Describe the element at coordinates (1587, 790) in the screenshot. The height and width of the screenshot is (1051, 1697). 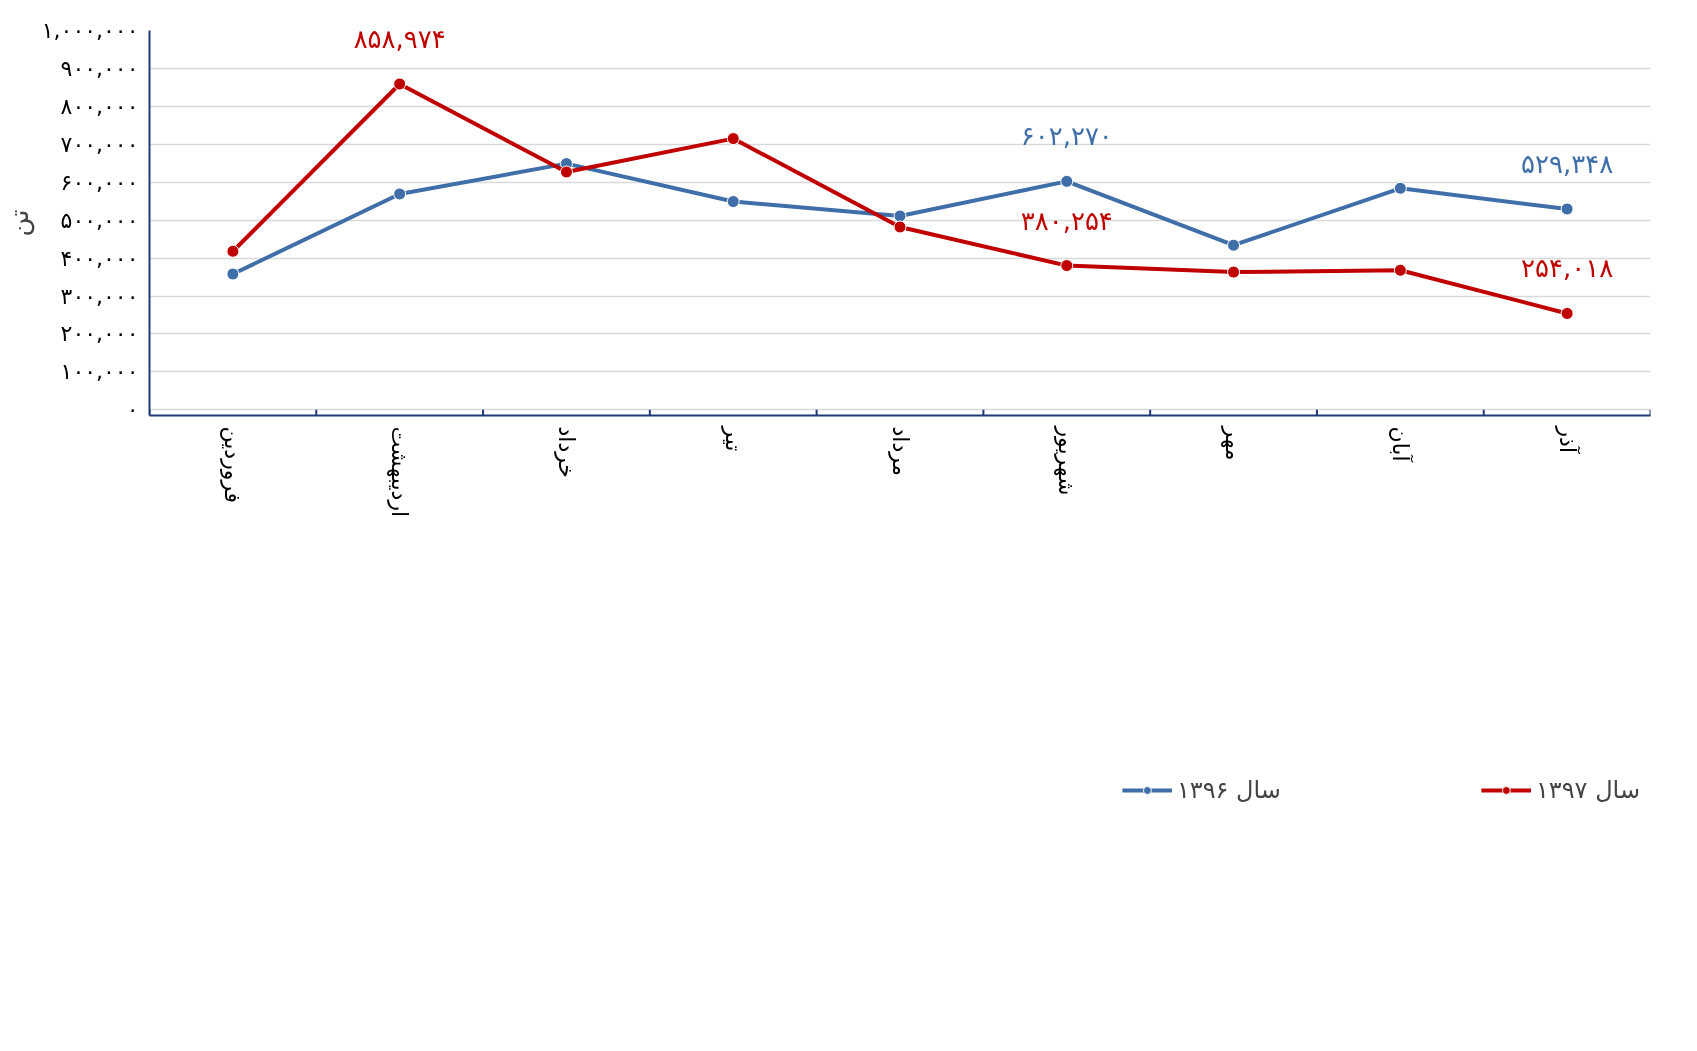
I see `legend-label: سال ۱۳۹۷` at that location.